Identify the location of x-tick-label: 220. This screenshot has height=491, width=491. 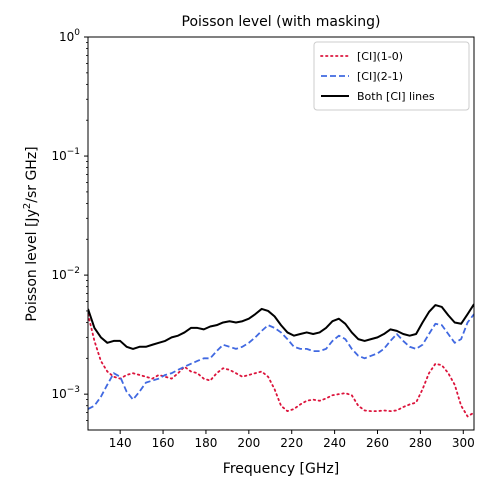
(291, 443).